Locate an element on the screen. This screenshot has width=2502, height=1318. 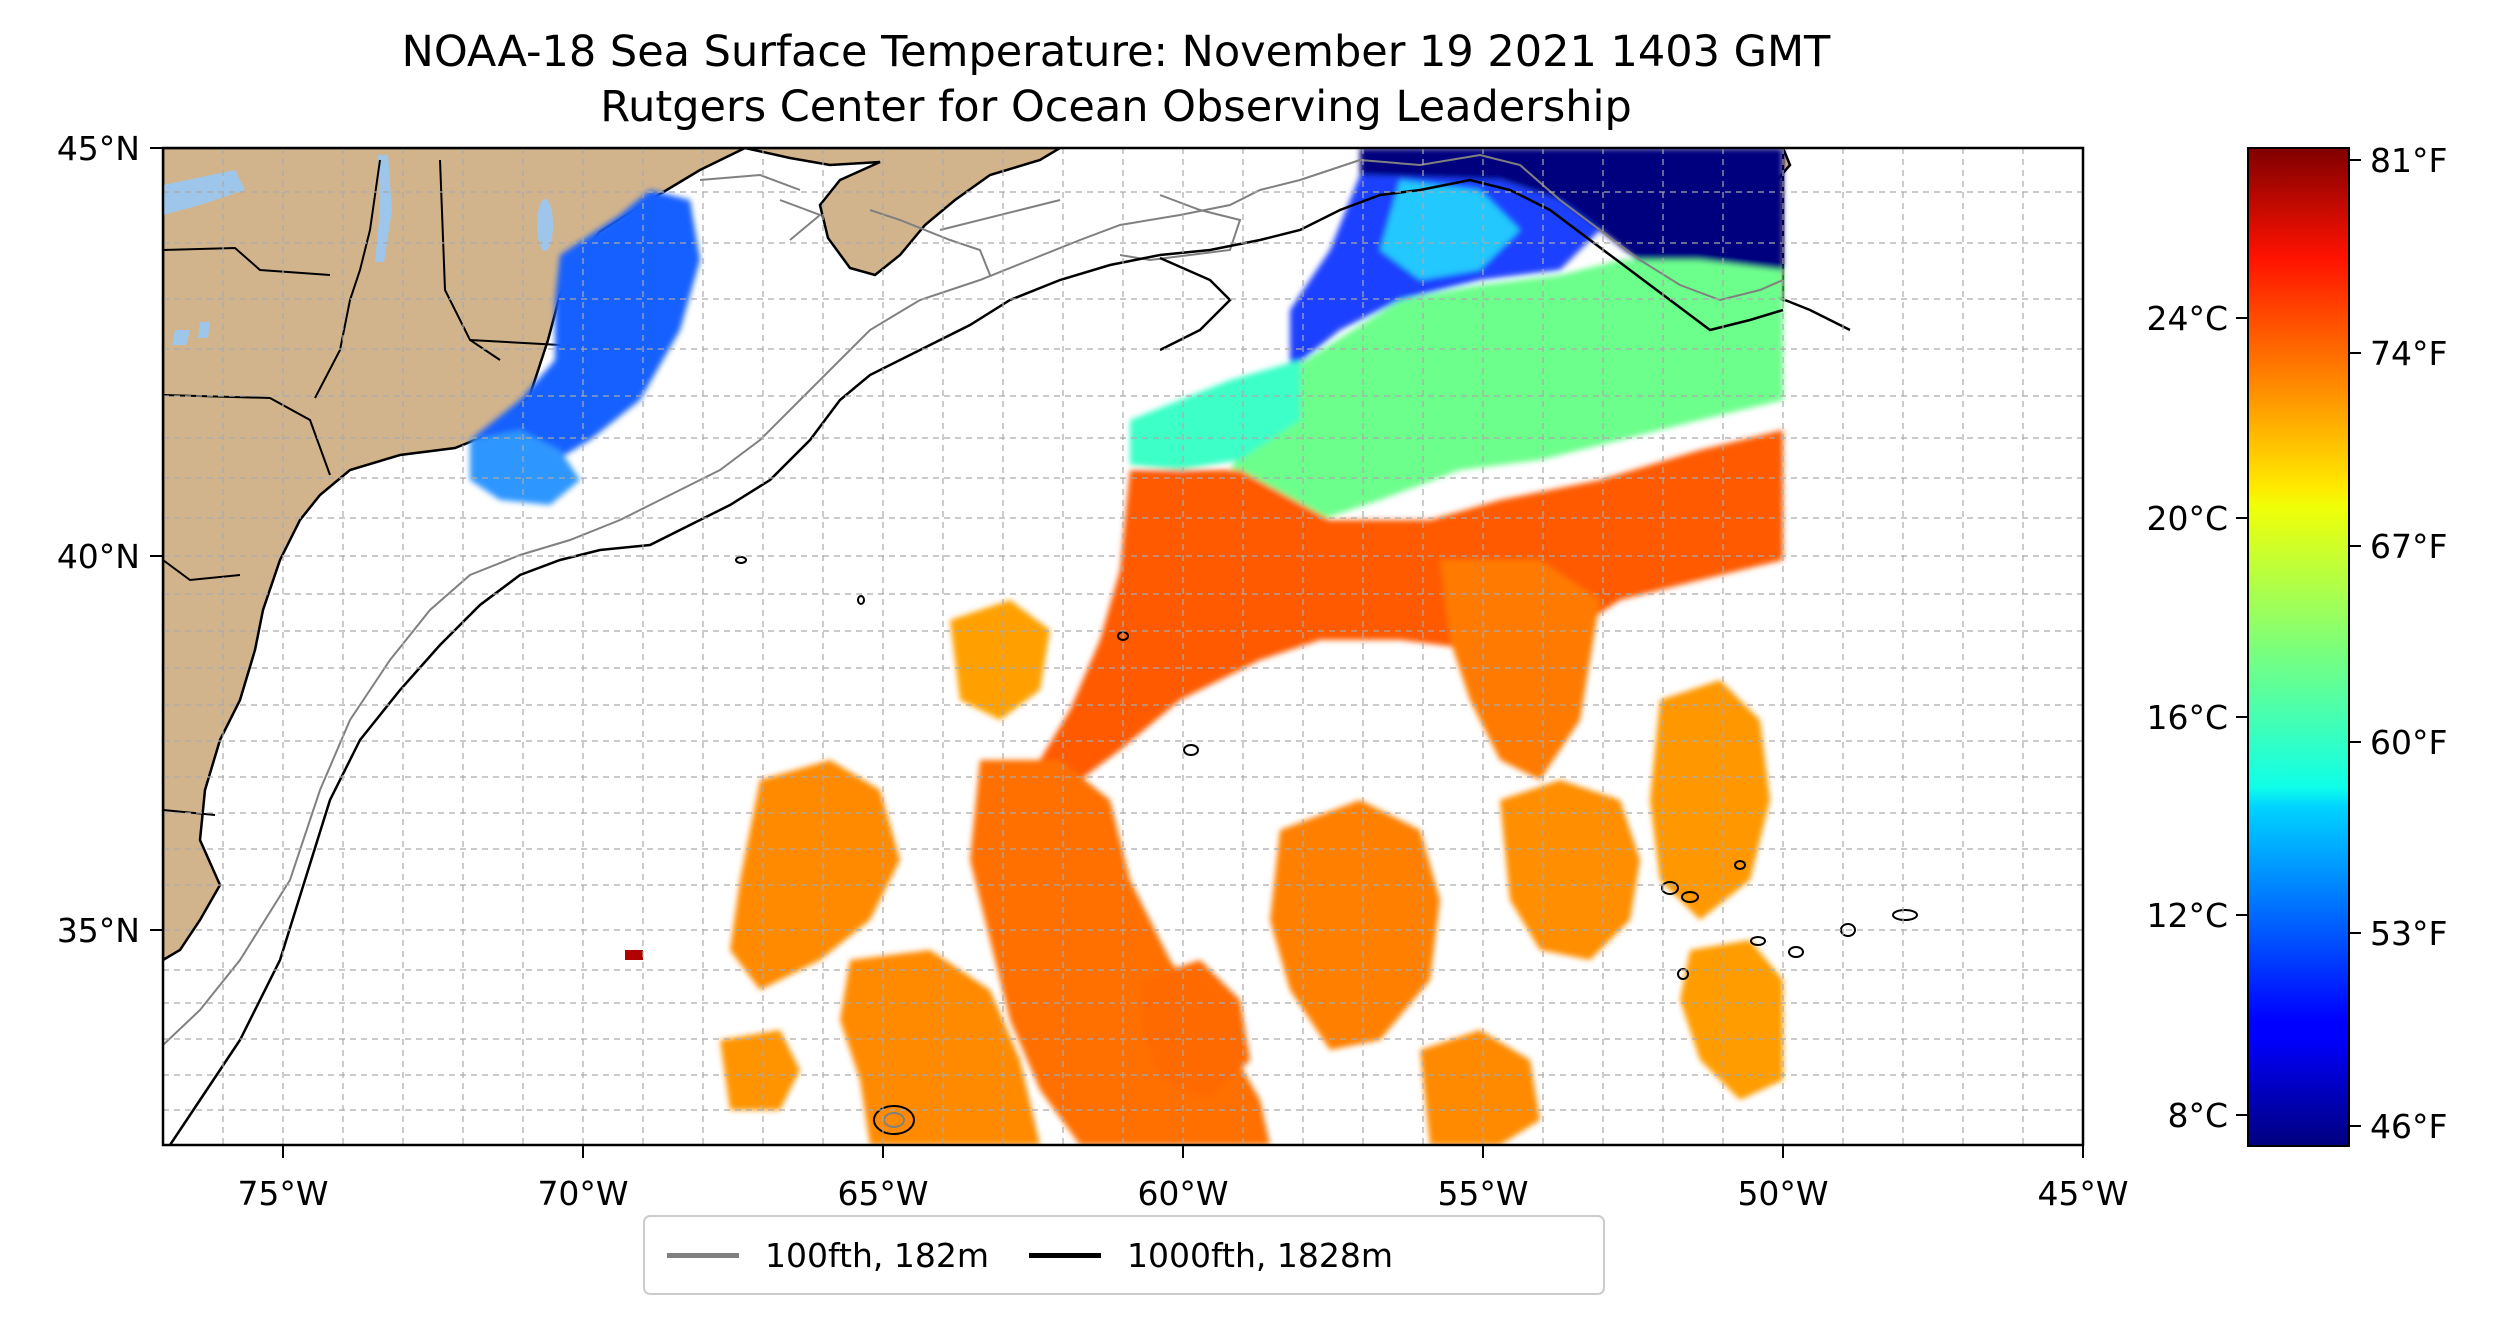
colorbar-fahrenheit-label: 53°F is located at coordinates (2408, 933).